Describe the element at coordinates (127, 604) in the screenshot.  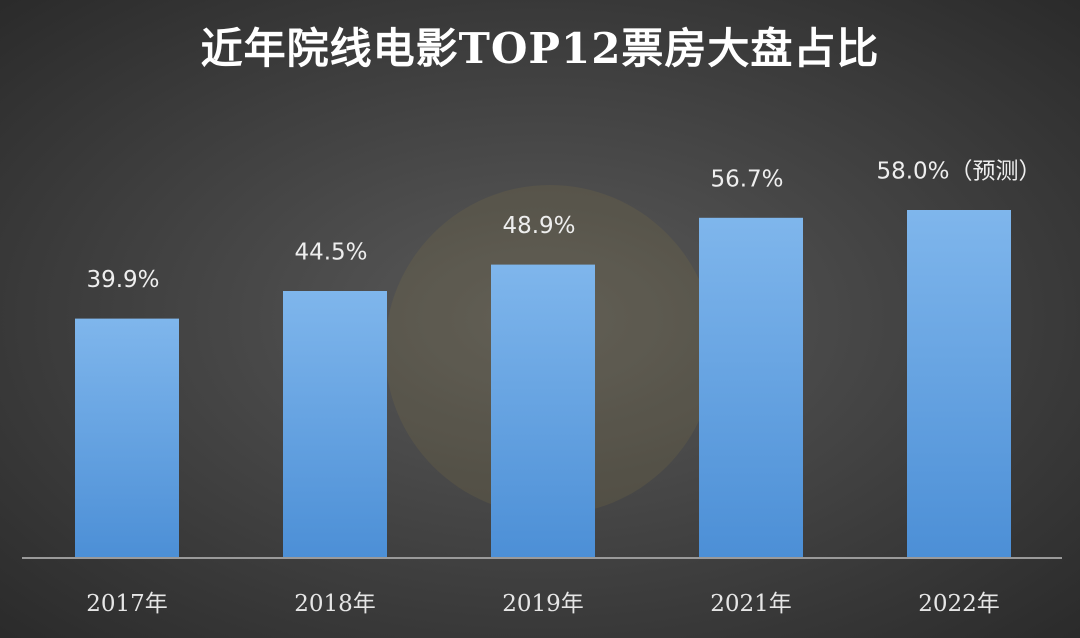
I see `x-tick-label: 2017年` at that location.